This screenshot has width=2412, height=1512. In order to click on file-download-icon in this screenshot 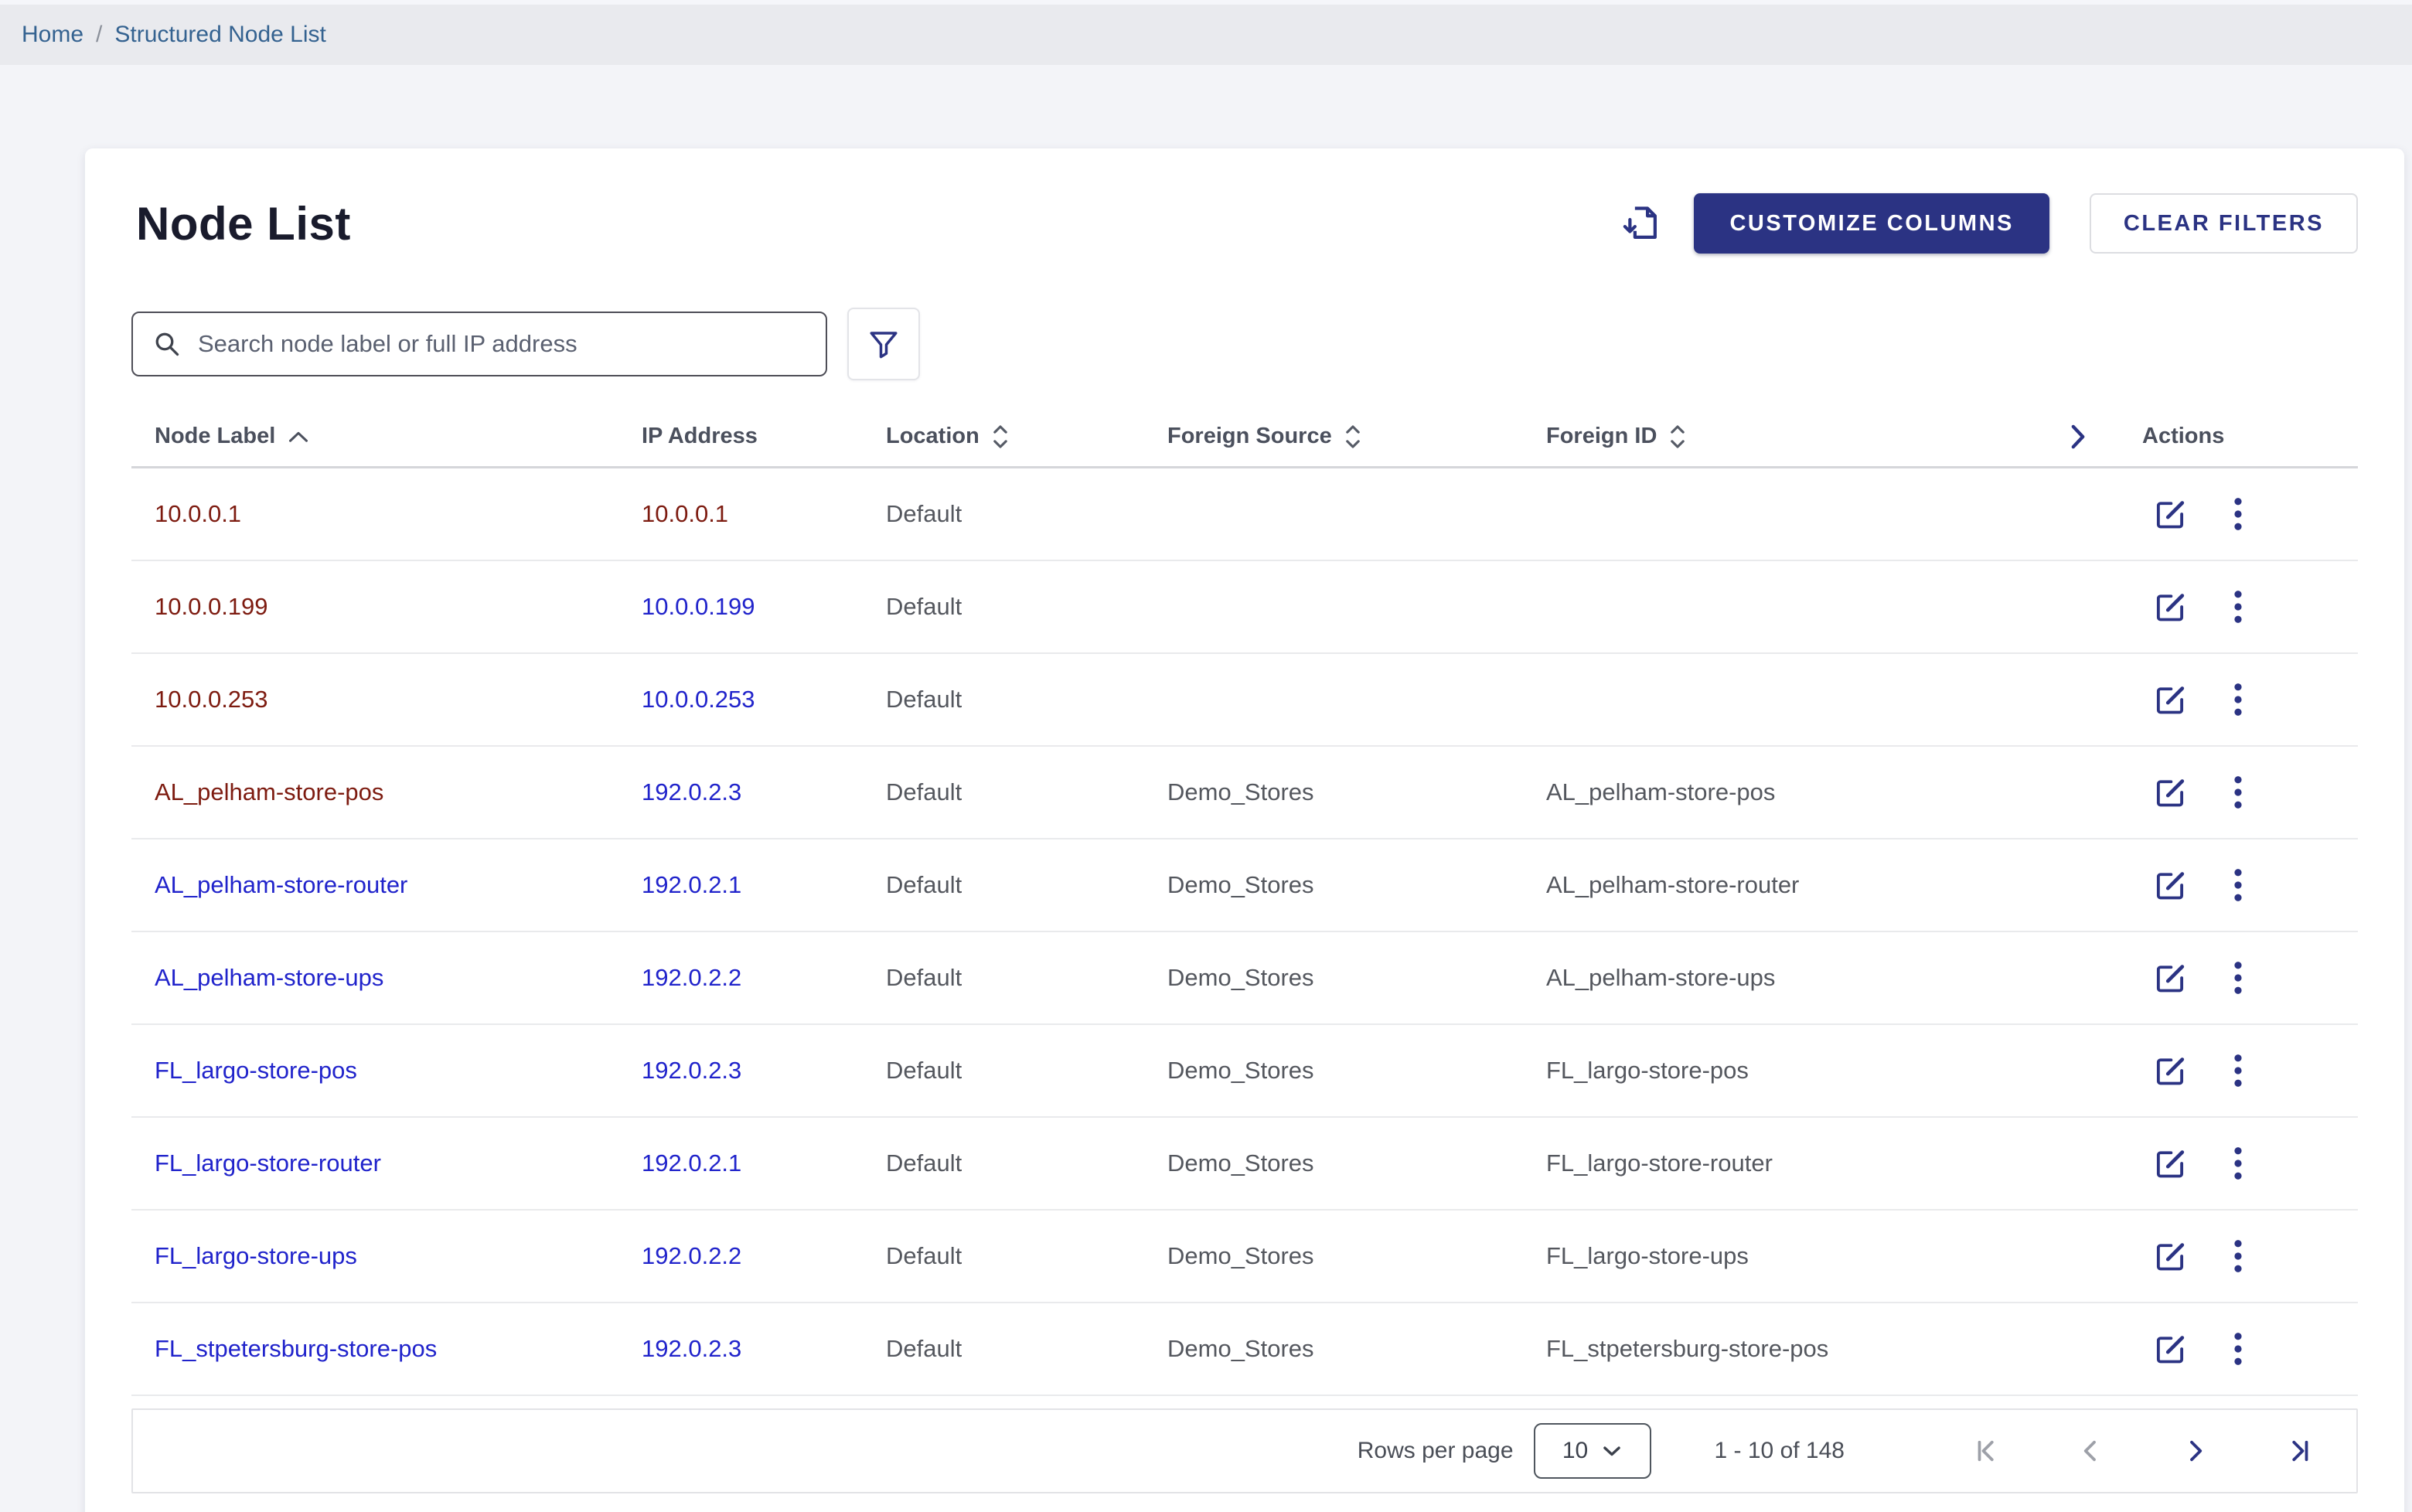, I will do `click(1641, 223)`.